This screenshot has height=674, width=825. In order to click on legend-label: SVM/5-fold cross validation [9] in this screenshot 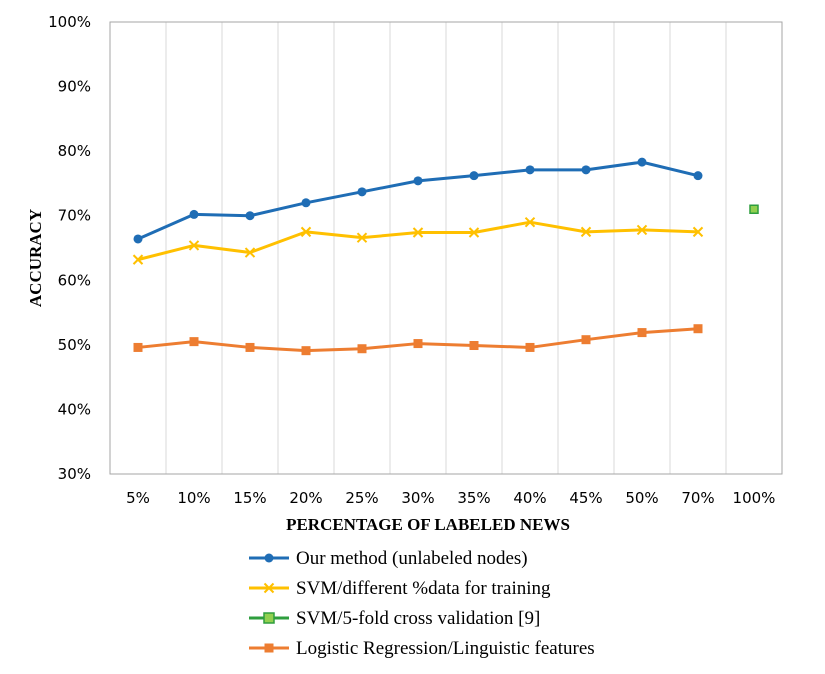, I will do `click(418, 618)`.